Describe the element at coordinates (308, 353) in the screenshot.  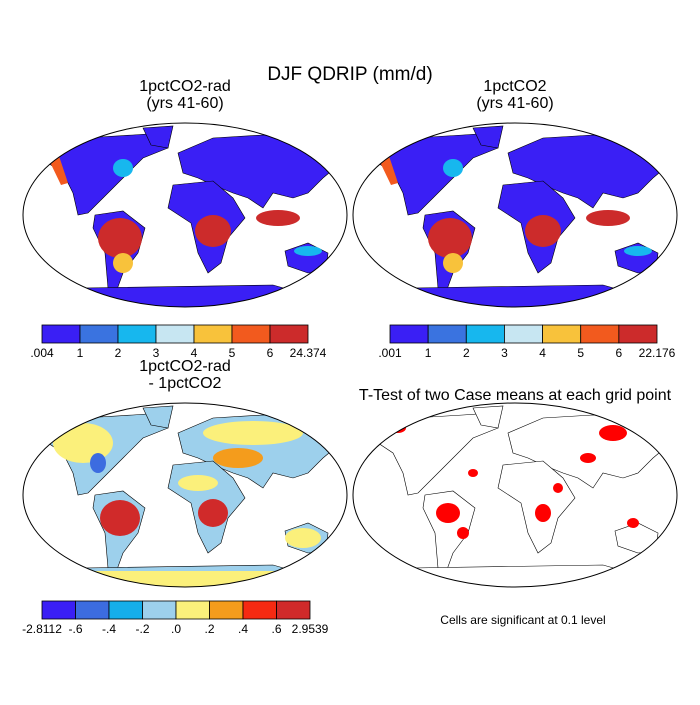
I see `colorbar-label: 24.374` at that location.